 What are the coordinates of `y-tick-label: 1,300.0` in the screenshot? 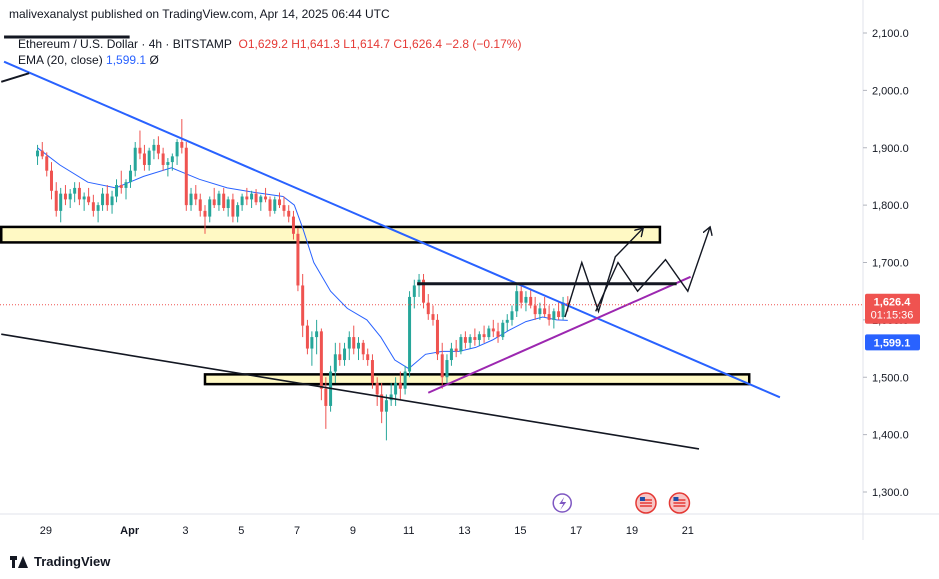 It's located at (890, 493).